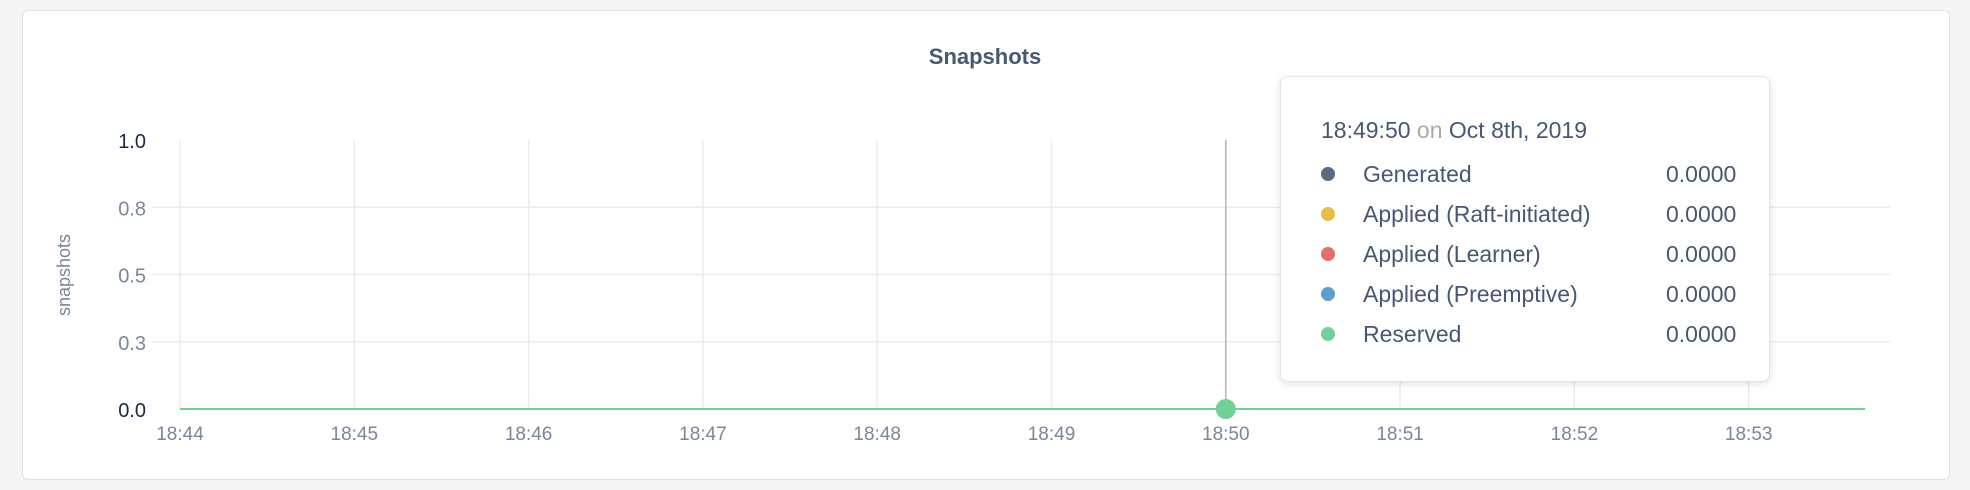  Describe the element at coordinates (1429, 130) in the screenshot. I see `tooltip-on: on` at that location.